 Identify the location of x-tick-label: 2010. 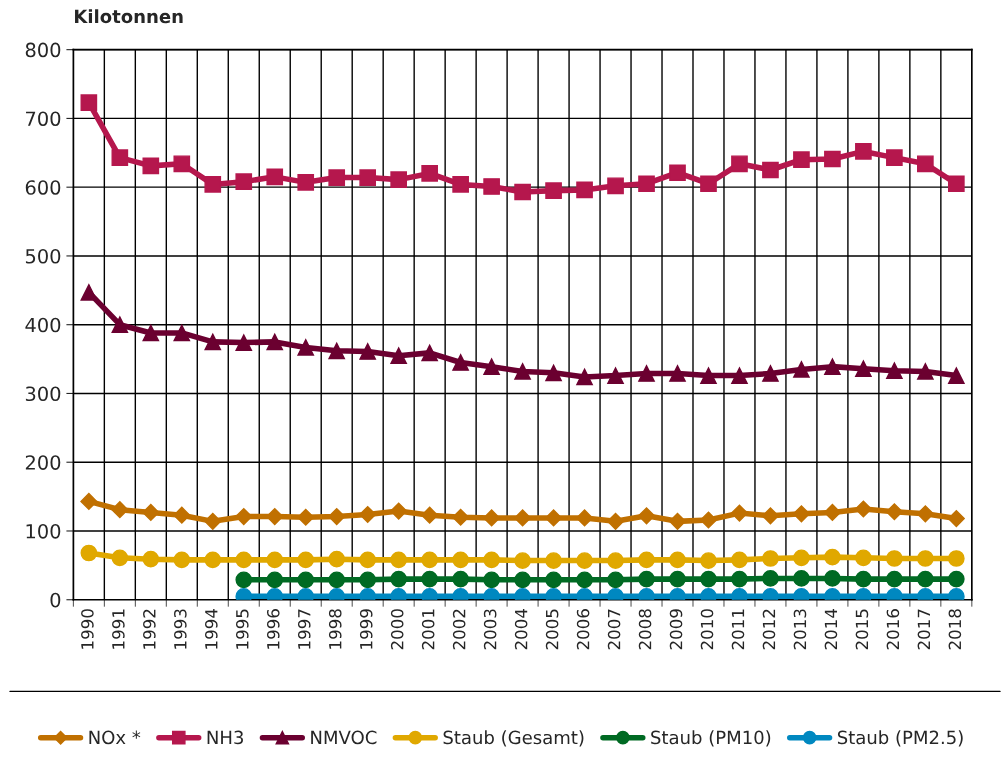
(707, 629).